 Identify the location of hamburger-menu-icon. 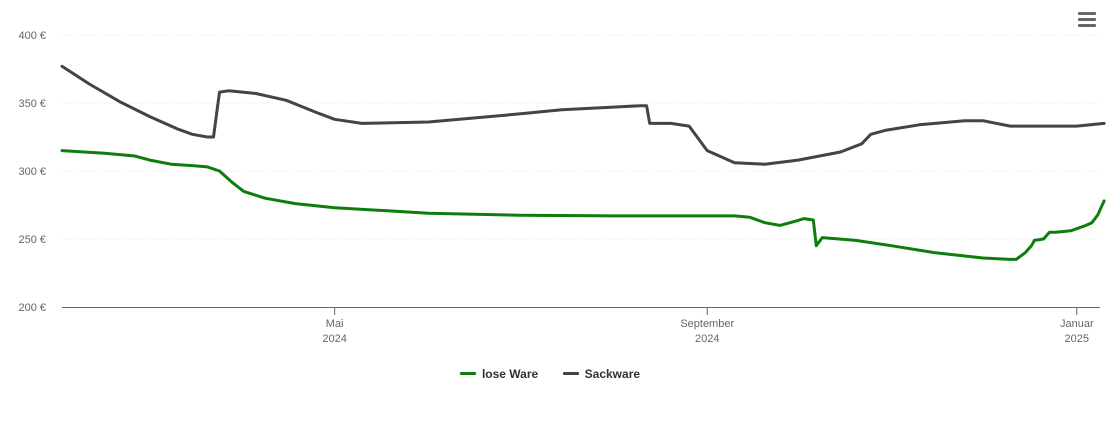
(1087, 13).